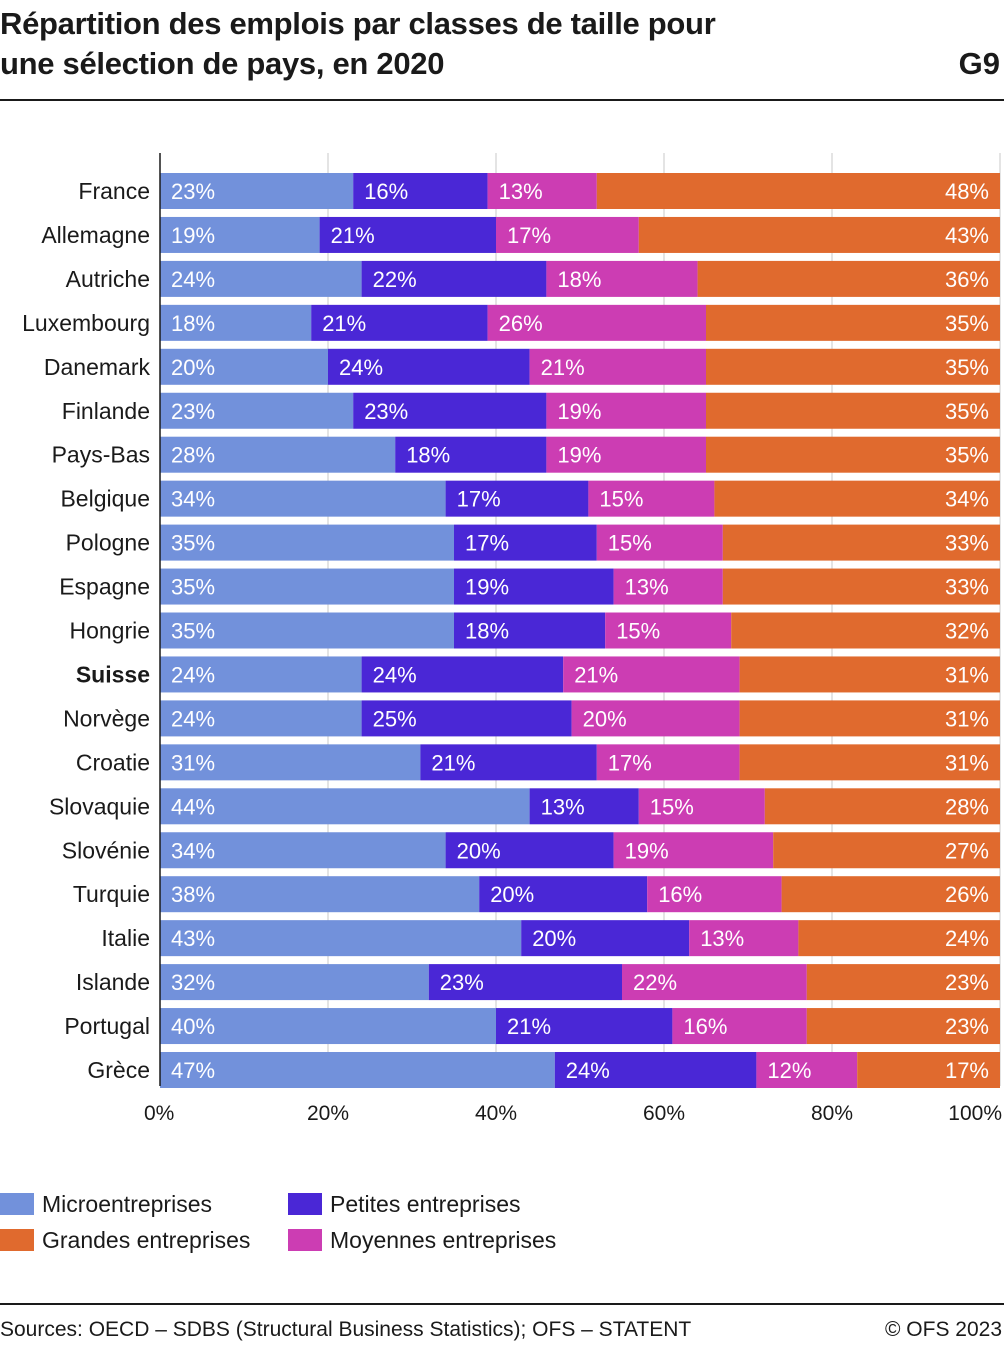  I want to click on legend-item-grandes-entreprises: Grandes entreprises, so click(125, 1240).